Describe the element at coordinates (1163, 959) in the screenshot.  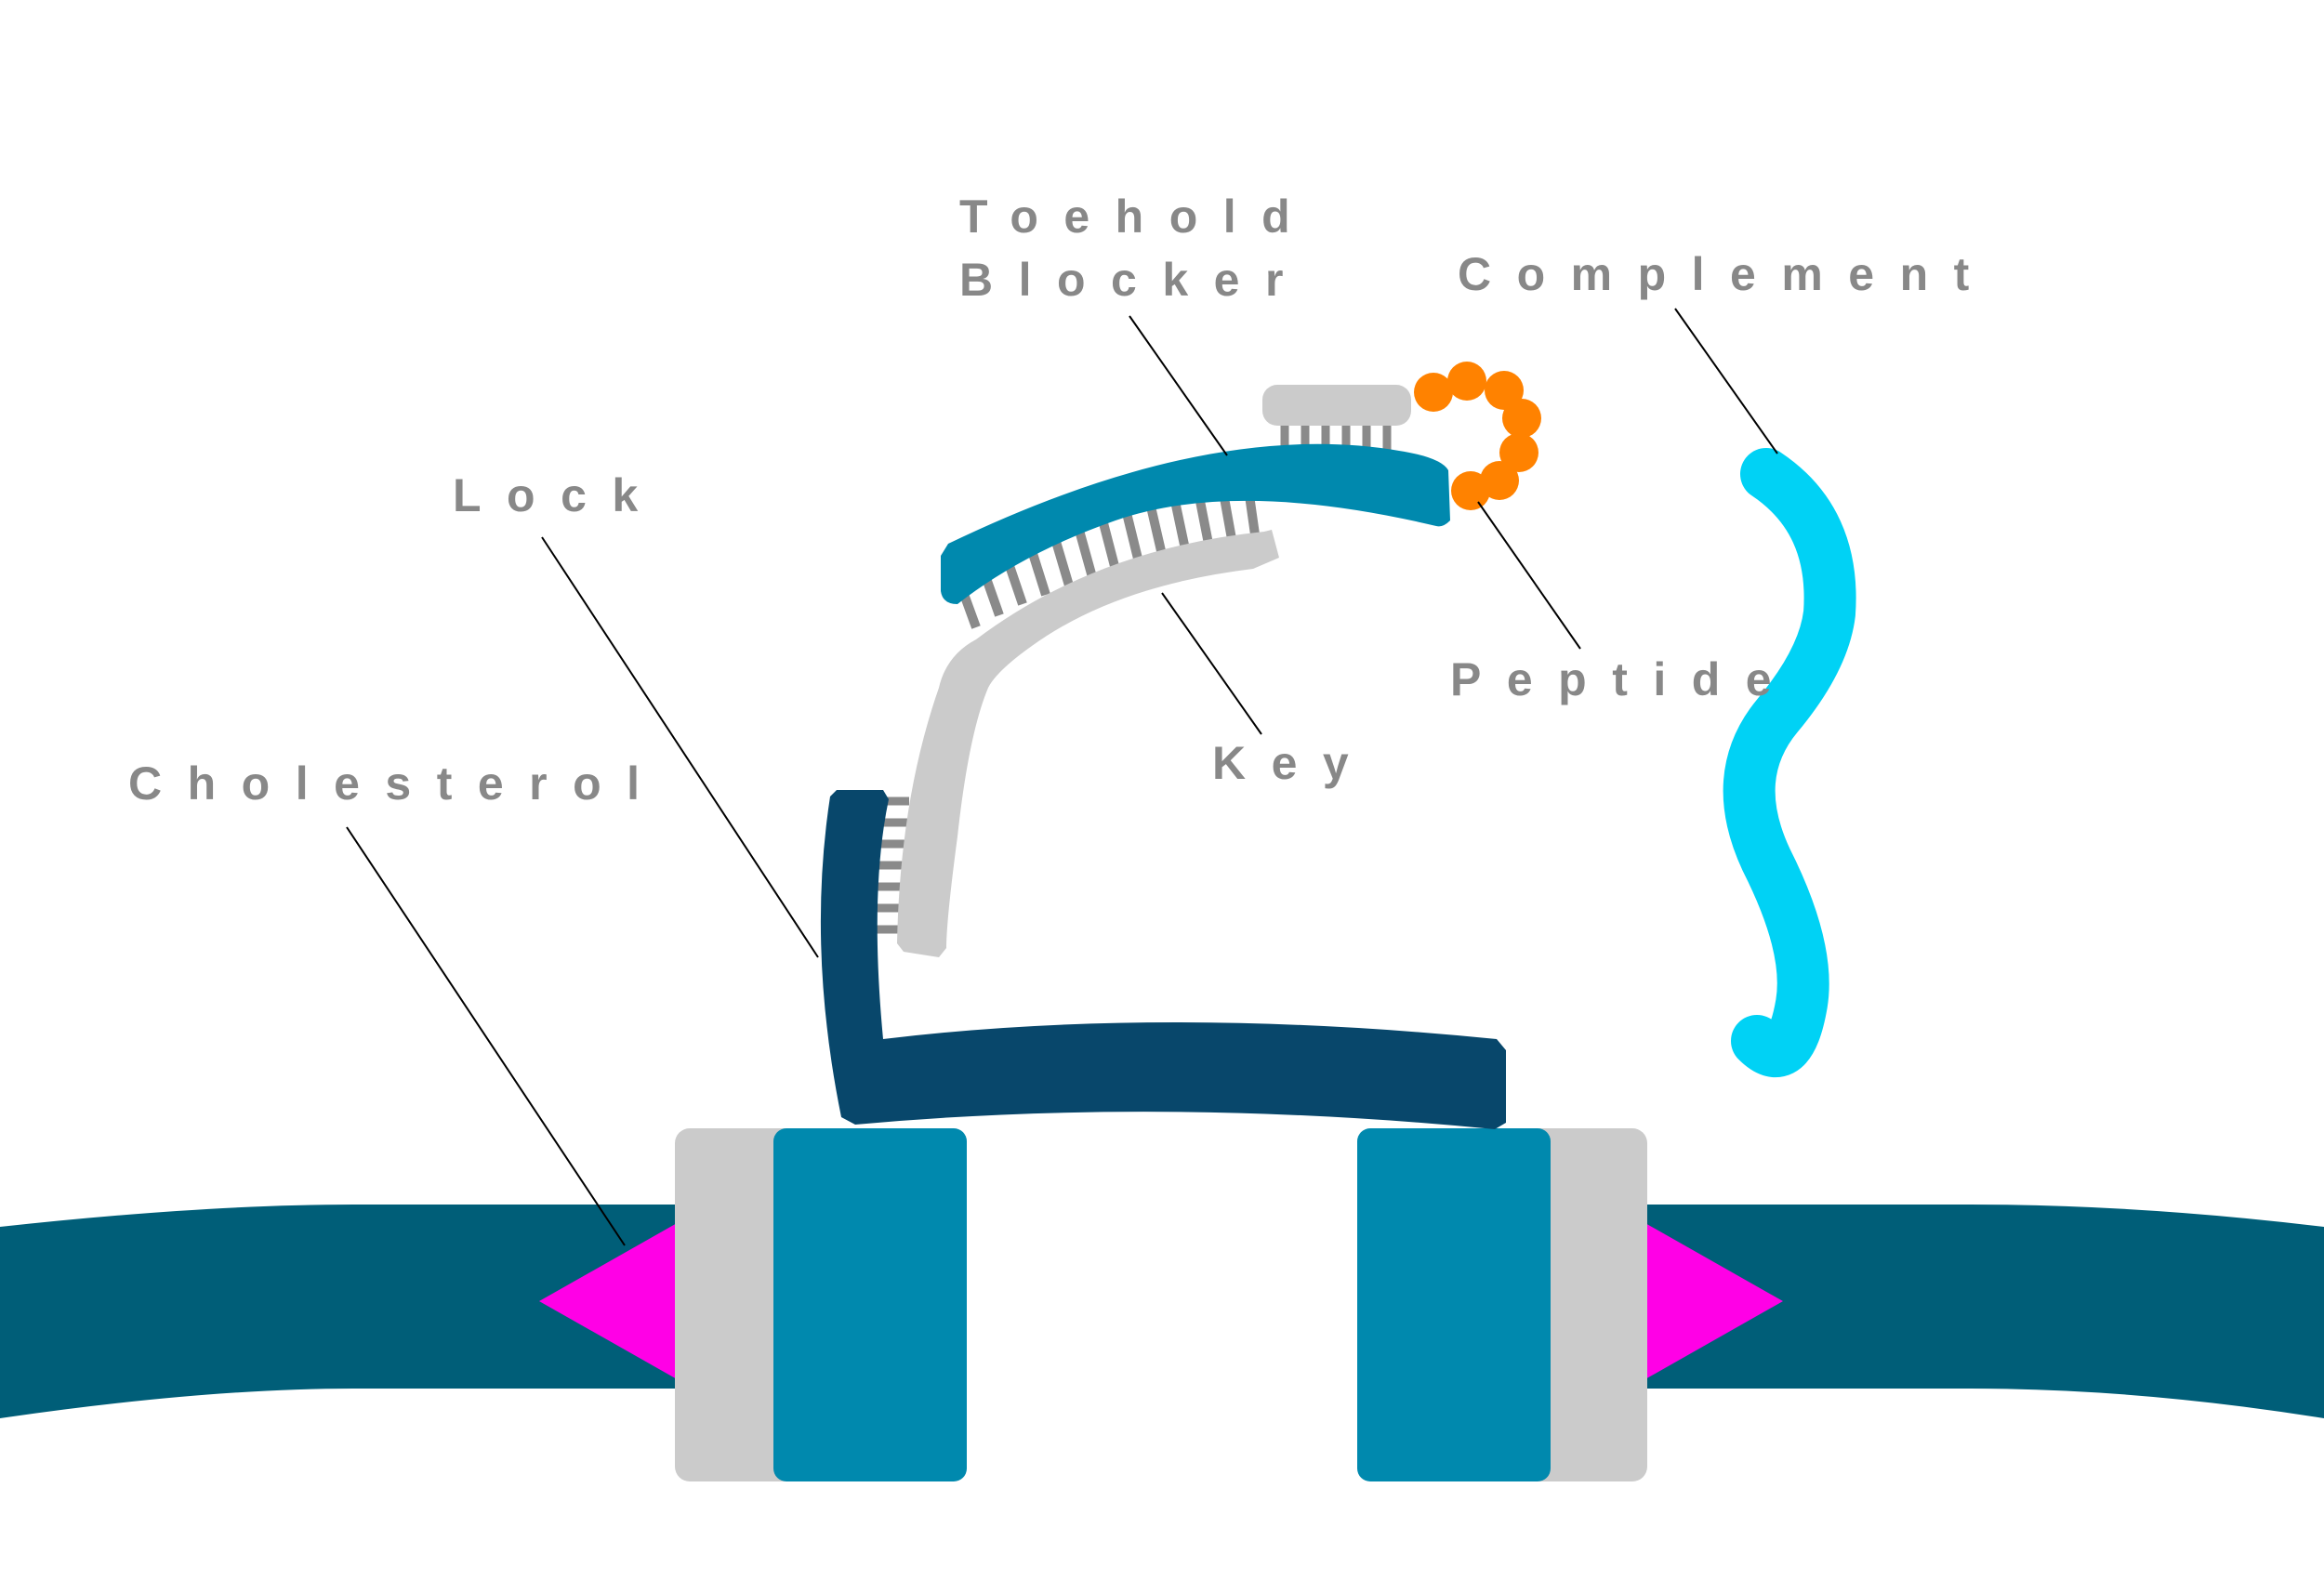
I see `lock-strand` at that location.